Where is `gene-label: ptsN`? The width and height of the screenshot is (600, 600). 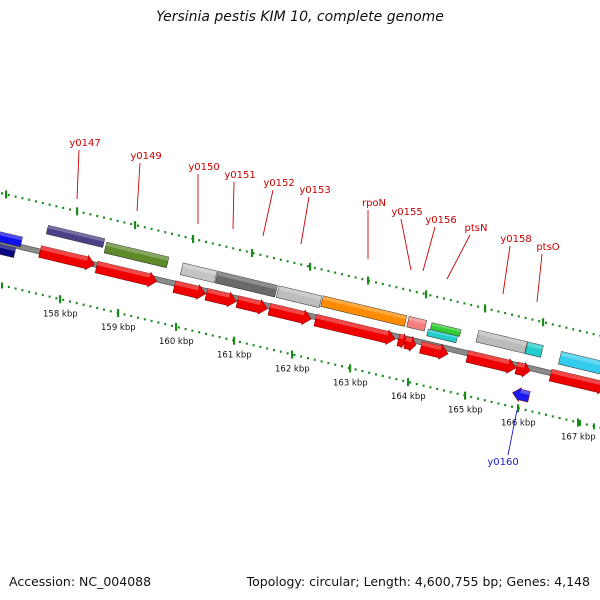
gene-label: ptsN is located at coordinates (476, 228).